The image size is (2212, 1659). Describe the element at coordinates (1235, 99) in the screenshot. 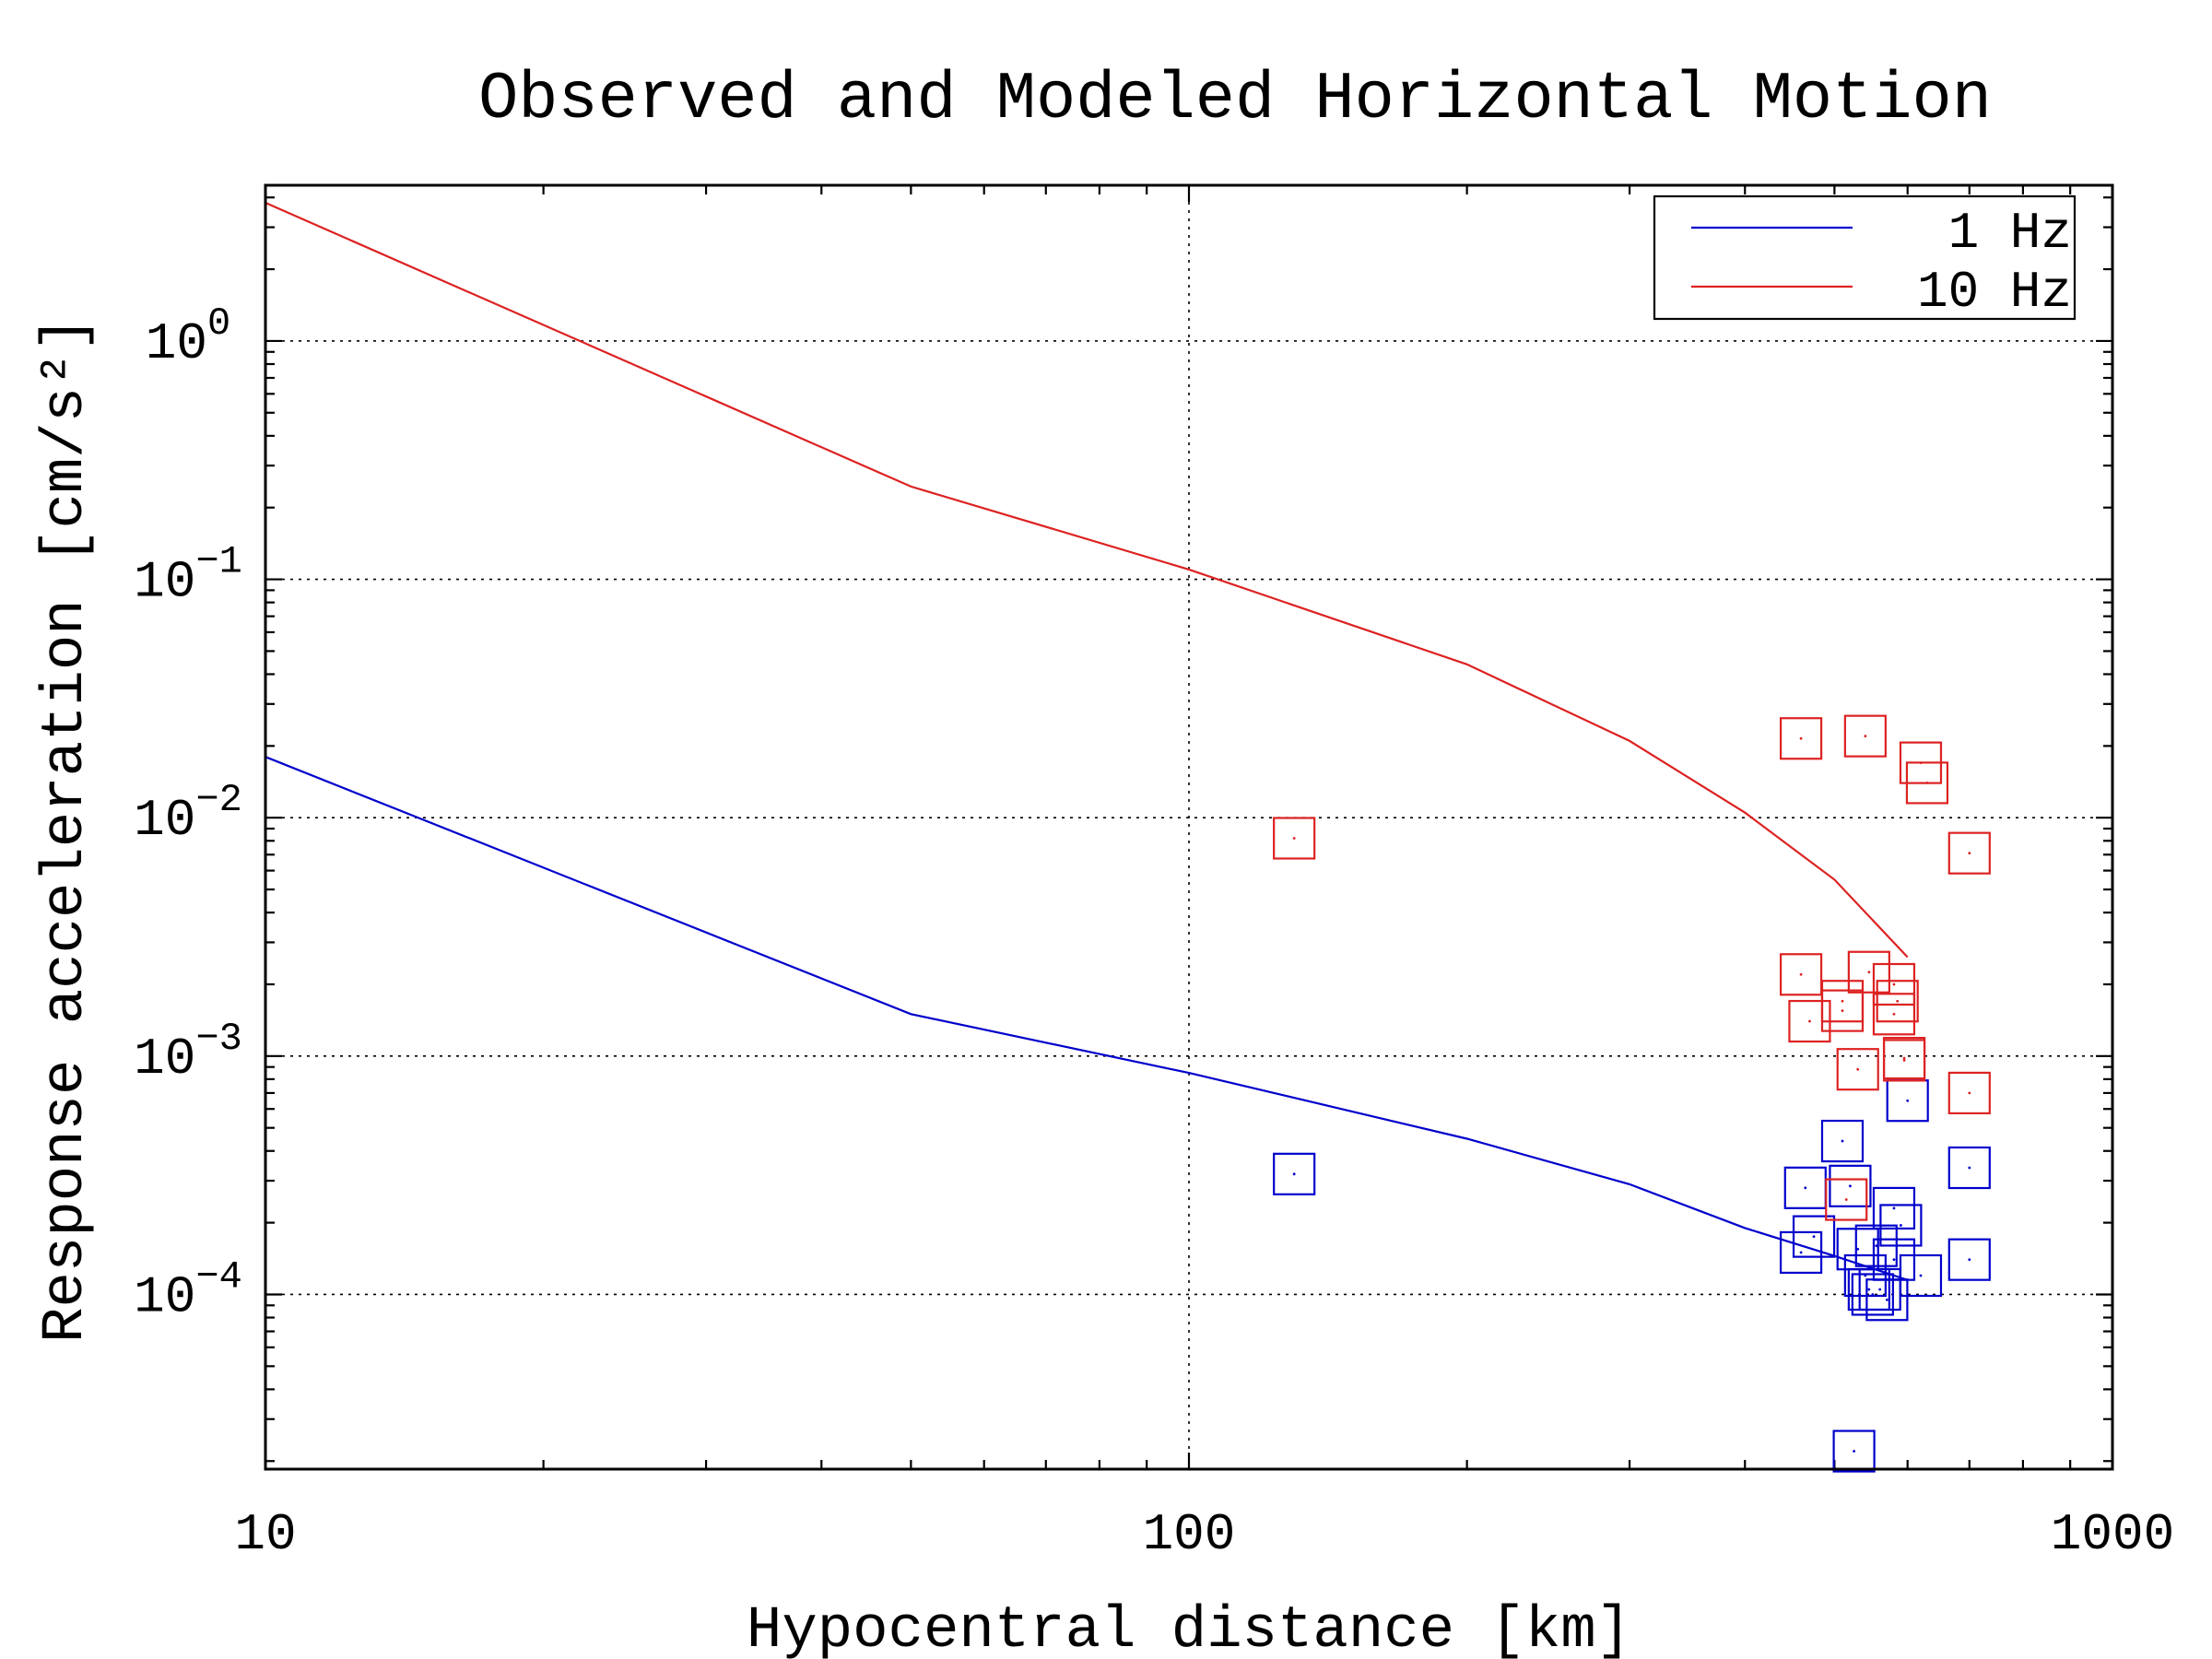

I see `chart-title: Observed and Modeled Horizontal Motion` at that location.